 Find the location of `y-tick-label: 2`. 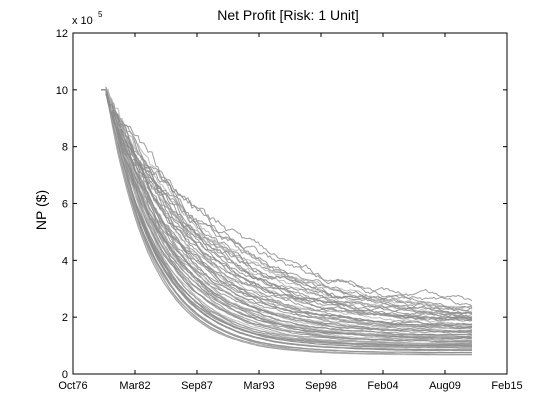

y-tick-label: 2 is located at coordinates (65, 318).